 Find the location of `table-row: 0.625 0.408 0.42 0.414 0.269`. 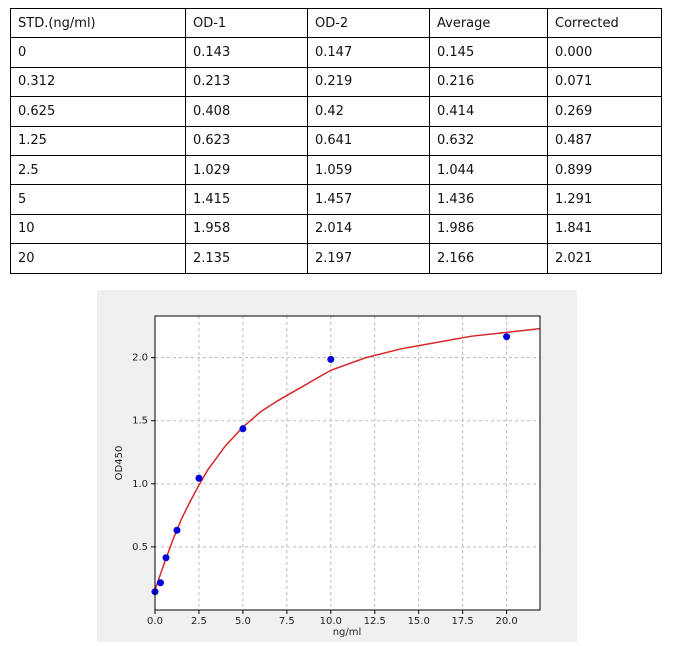

table-row: 0.625 0.408 0.42 0.414 0.269 is located at coordinates (336, 111).